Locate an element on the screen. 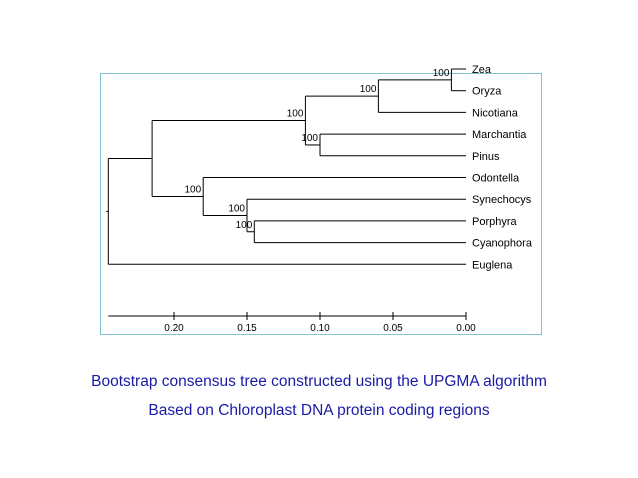 This screenshot has height=478, width=638. scale-tick-label: 0.00 is located at coordinates (466, 328).